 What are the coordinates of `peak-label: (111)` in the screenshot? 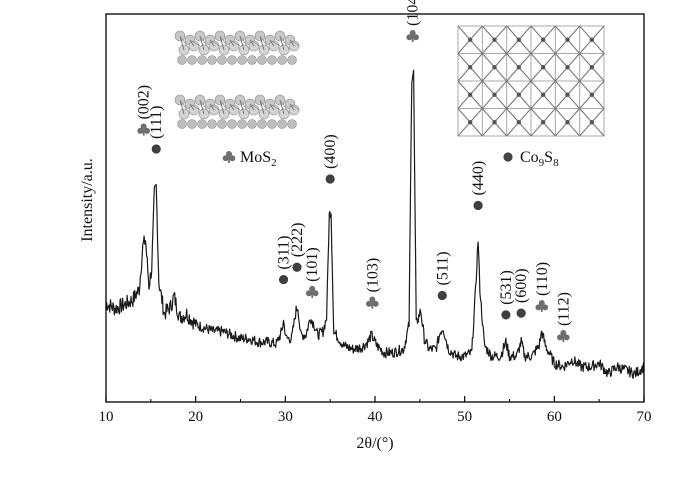 It's located at (156, 121).